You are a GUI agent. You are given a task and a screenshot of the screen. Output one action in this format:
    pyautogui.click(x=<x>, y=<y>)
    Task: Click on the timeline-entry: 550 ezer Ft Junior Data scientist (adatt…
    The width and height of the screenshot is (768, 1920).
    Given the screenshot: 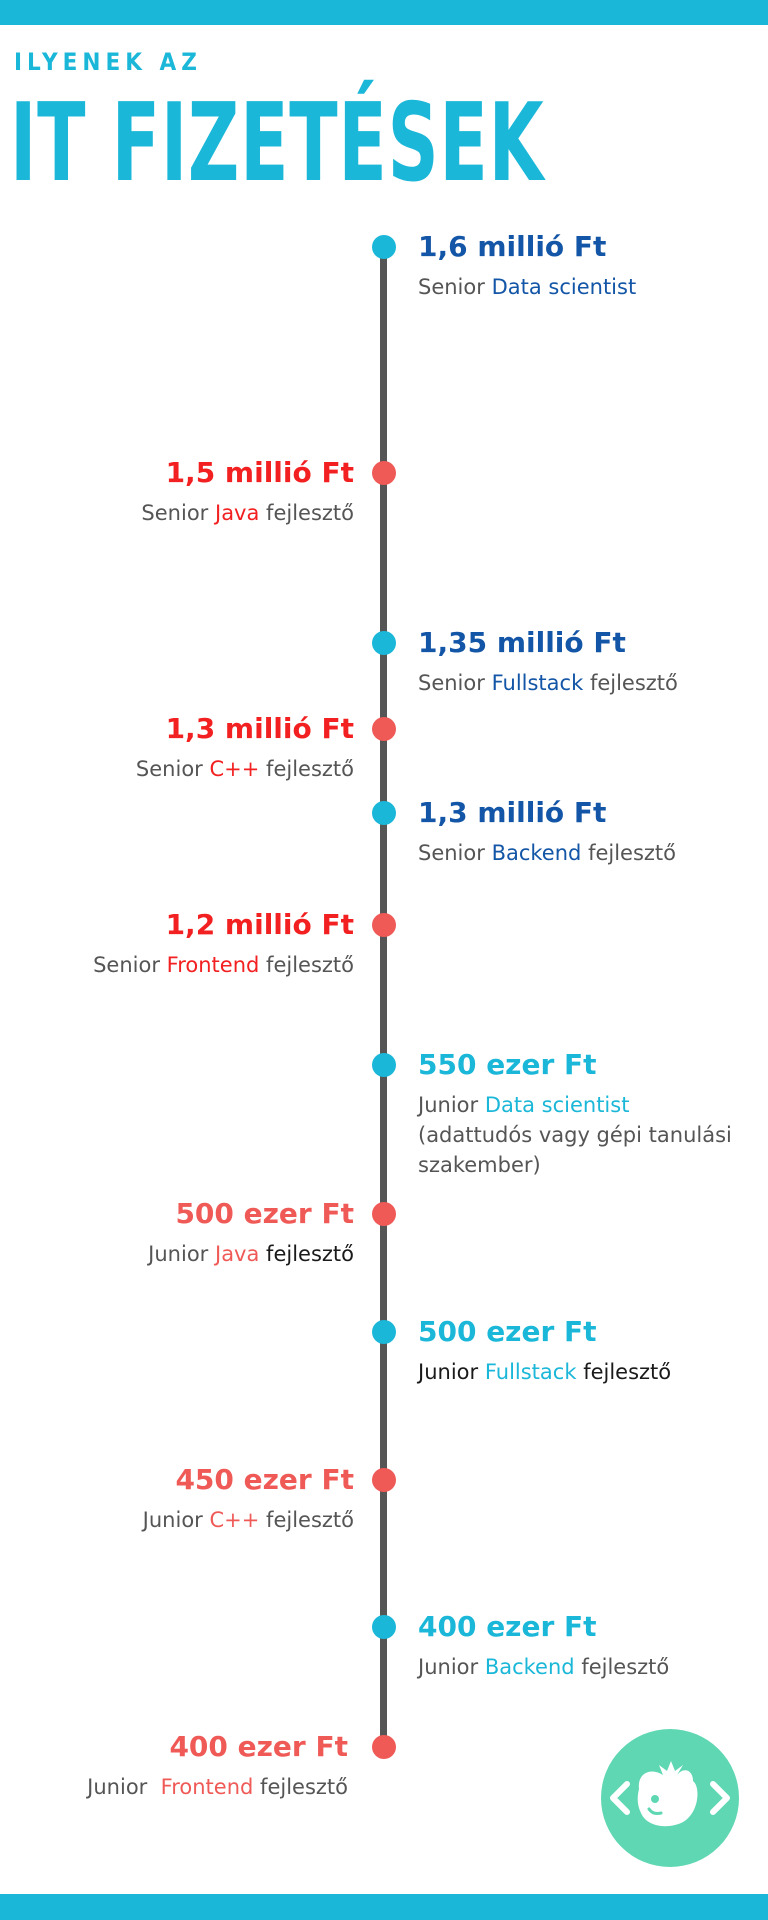 What is the action you would take?
    pyautogui.click(x=575, y=1114)
    